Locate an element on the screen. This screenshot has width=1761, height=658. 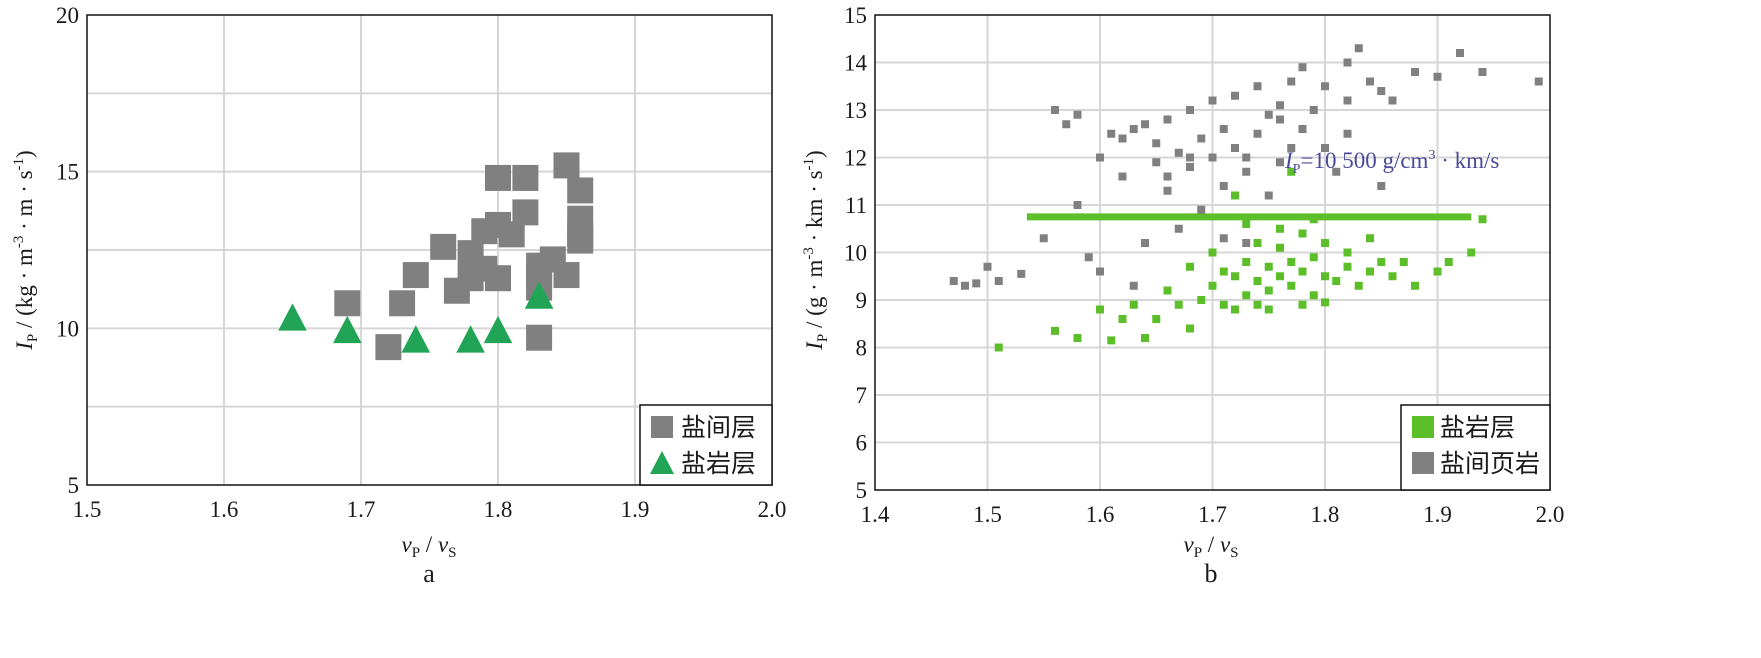
chart-a-y-tick-label: 5 is located at coordinates (74, 485).